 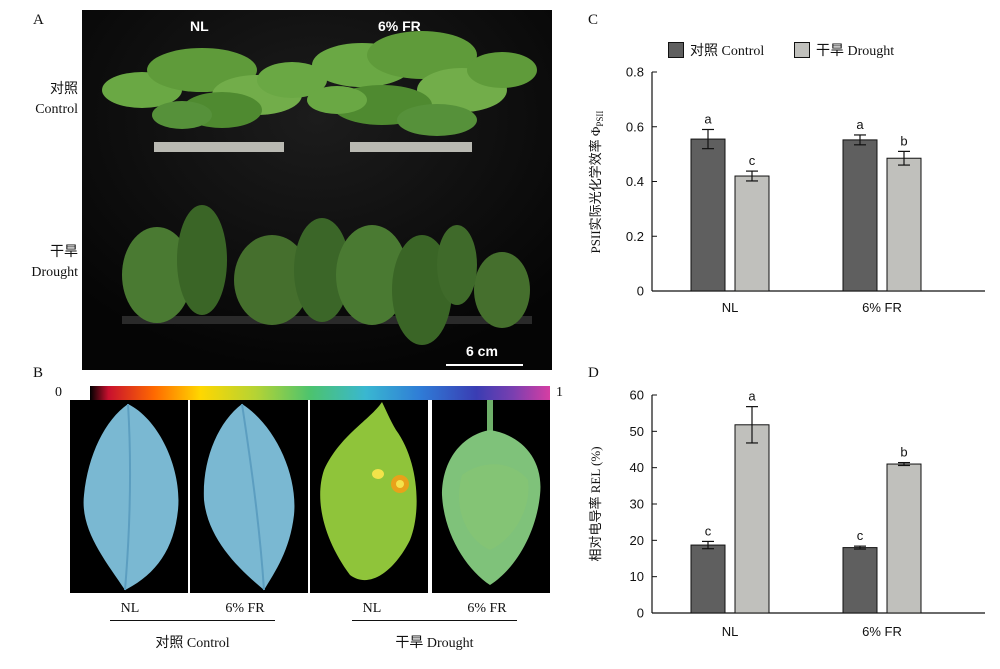 What do you see at coordinates (192, 620) in the screenshot?
I see `group-bracket-control` at bounding box center [192, 620].